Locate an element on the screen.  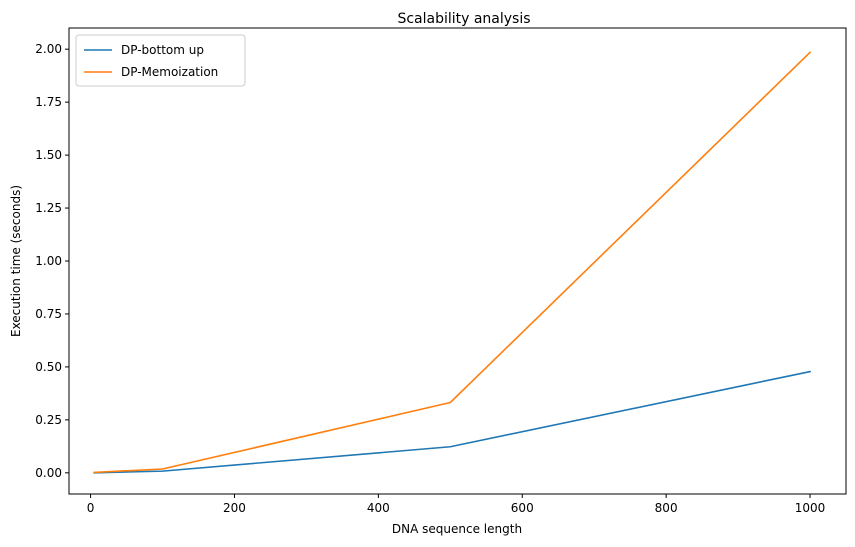
x-tick-label: 800 is located at coordinates (666, 508).